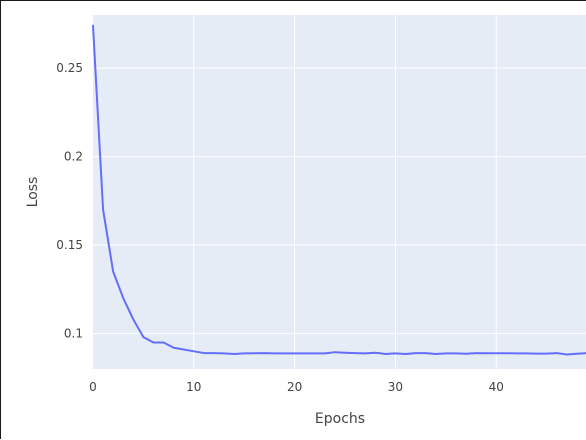 This screenshot has height=440, width=586. What do you see at coordinates (69, 245) in the screenshot?
I see `y-tick-label: 0.15` at bounding box center [69, 245].